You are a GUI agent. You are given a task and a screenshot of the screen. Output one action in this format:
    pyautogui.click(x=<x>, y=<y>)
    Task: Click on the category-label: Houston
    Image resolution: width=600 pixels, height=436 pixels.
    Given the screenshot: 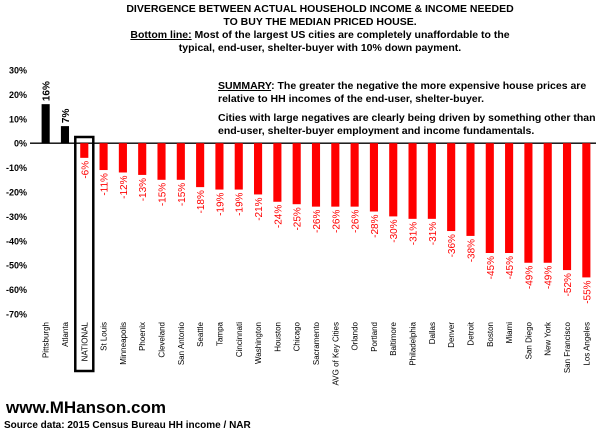 What is the action you would take?
    pyautogui.click(x=277, y=337)
    